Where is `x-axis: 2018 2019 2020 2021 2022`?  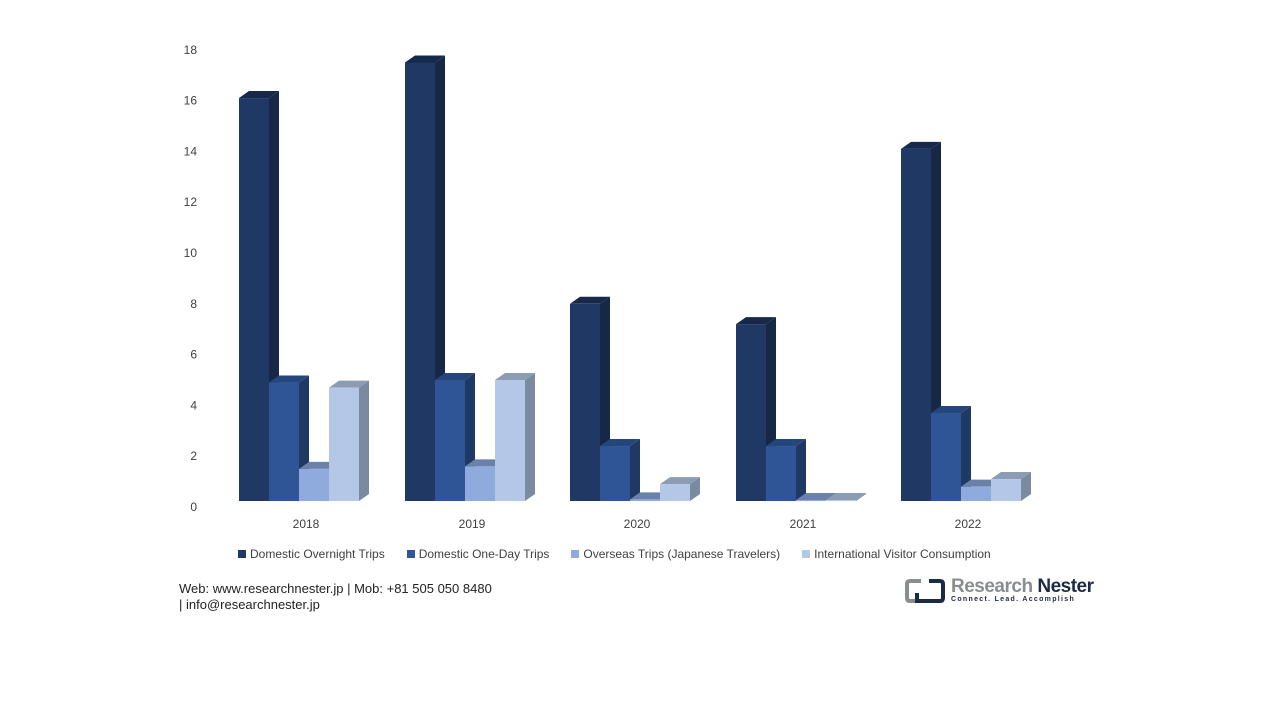 x-axis: 2018 2019 2020 2021 2022 is located at coordinates (637, 524).